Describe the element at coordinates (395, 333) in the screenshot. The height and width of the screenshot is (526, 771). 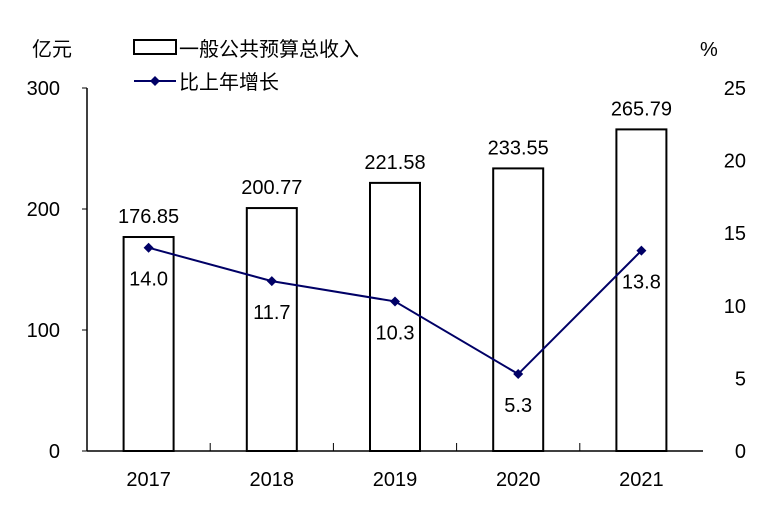
I see `line-data-label: 10.3` at that location.